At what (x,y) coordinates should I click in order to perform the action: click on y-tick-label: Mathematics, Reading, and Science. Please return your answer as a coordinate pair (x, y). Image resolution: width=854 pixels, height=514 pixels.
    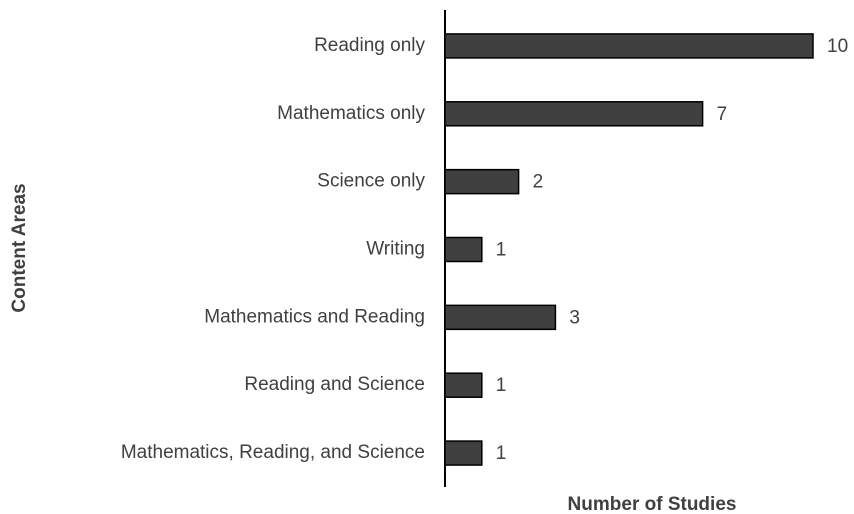
    Looking at the image, I should click on (273, 452).